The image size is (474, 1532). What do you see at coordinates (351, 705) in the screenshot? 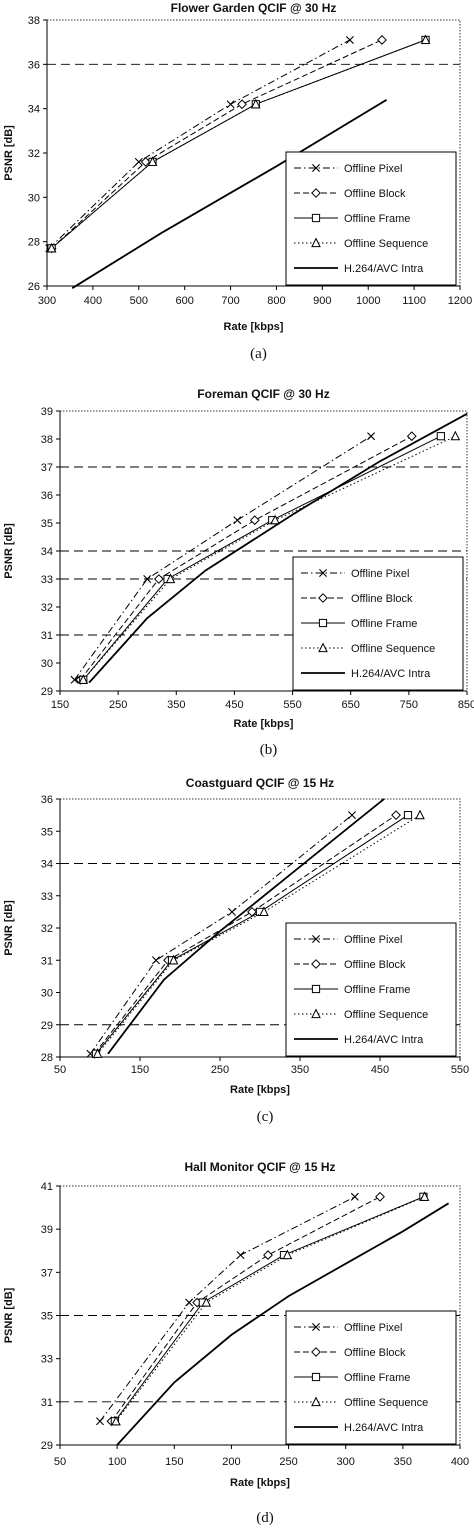
I see `x-tick-label: 650` at bounding box center [351, 705].